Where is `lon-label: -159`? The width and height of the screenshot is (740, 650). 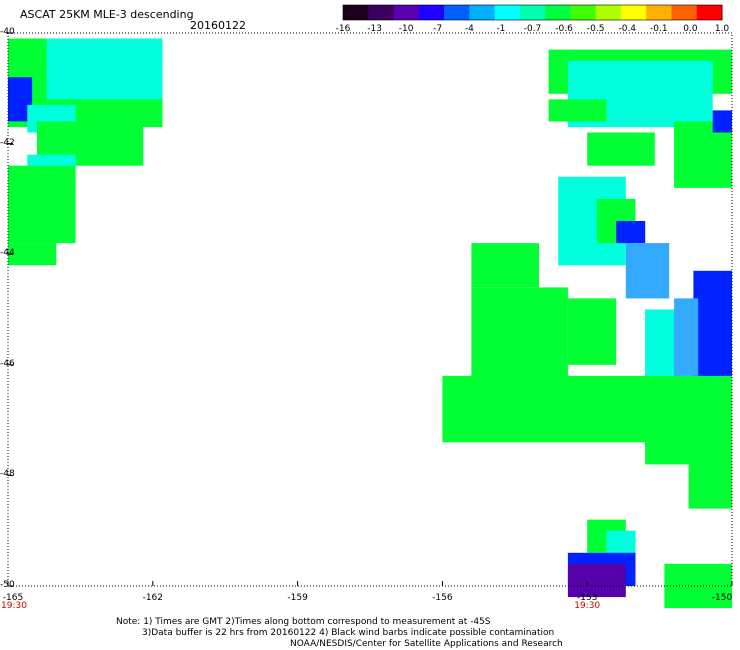
lon-label: -159 is located at coordinates (297, 598).